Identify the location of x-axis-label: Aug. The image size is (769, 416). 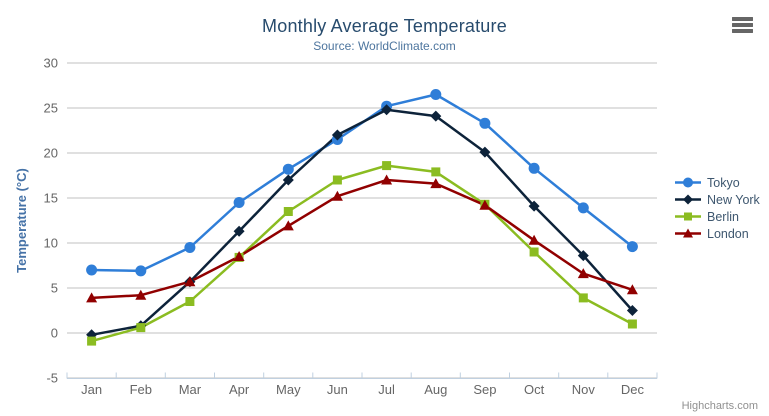
(435, 389).